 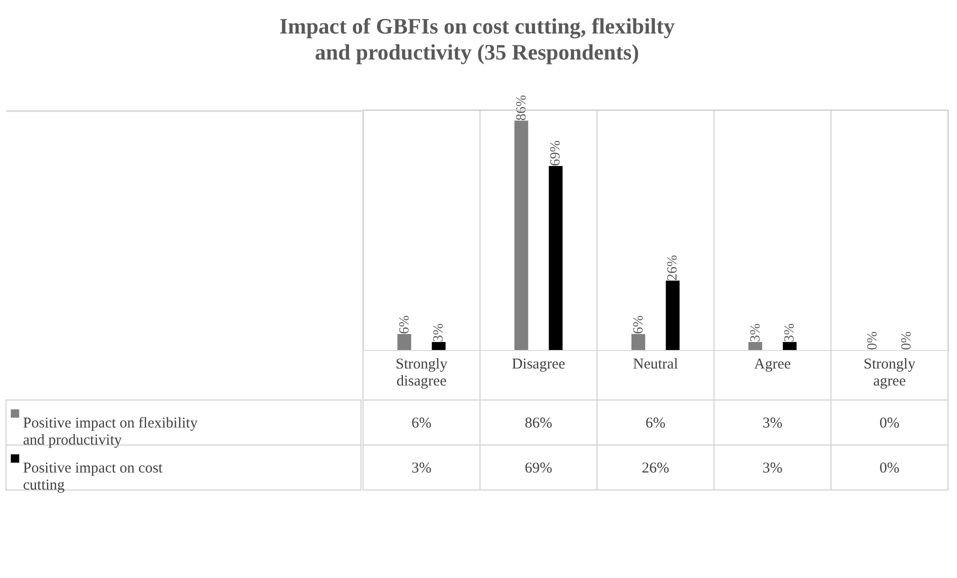 What do you see at coordinates (656, 468) in the screenshot?
I see `data-label: 26%` at bounding box center [656, 468].